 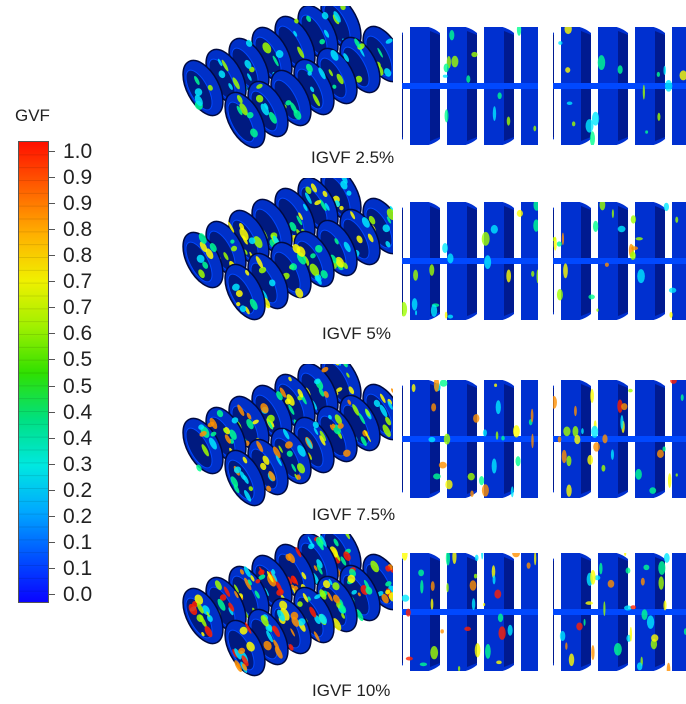 What do you see at coordinates (353, 157) in the screenshot?
I see `case-label: IGVF 2.5%` at bounding box center [353, 157].